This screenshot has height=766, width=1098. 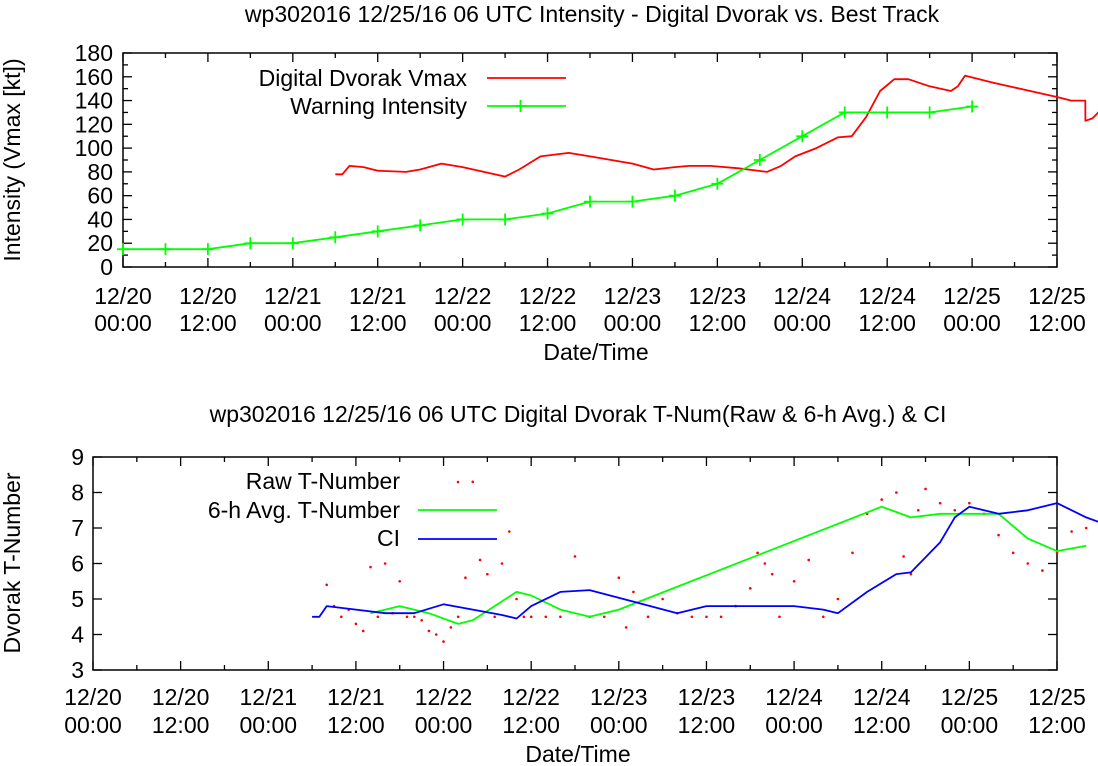 I want to click on tnumber-6-h-avg-t-number-line, so click(x=728, y=565).